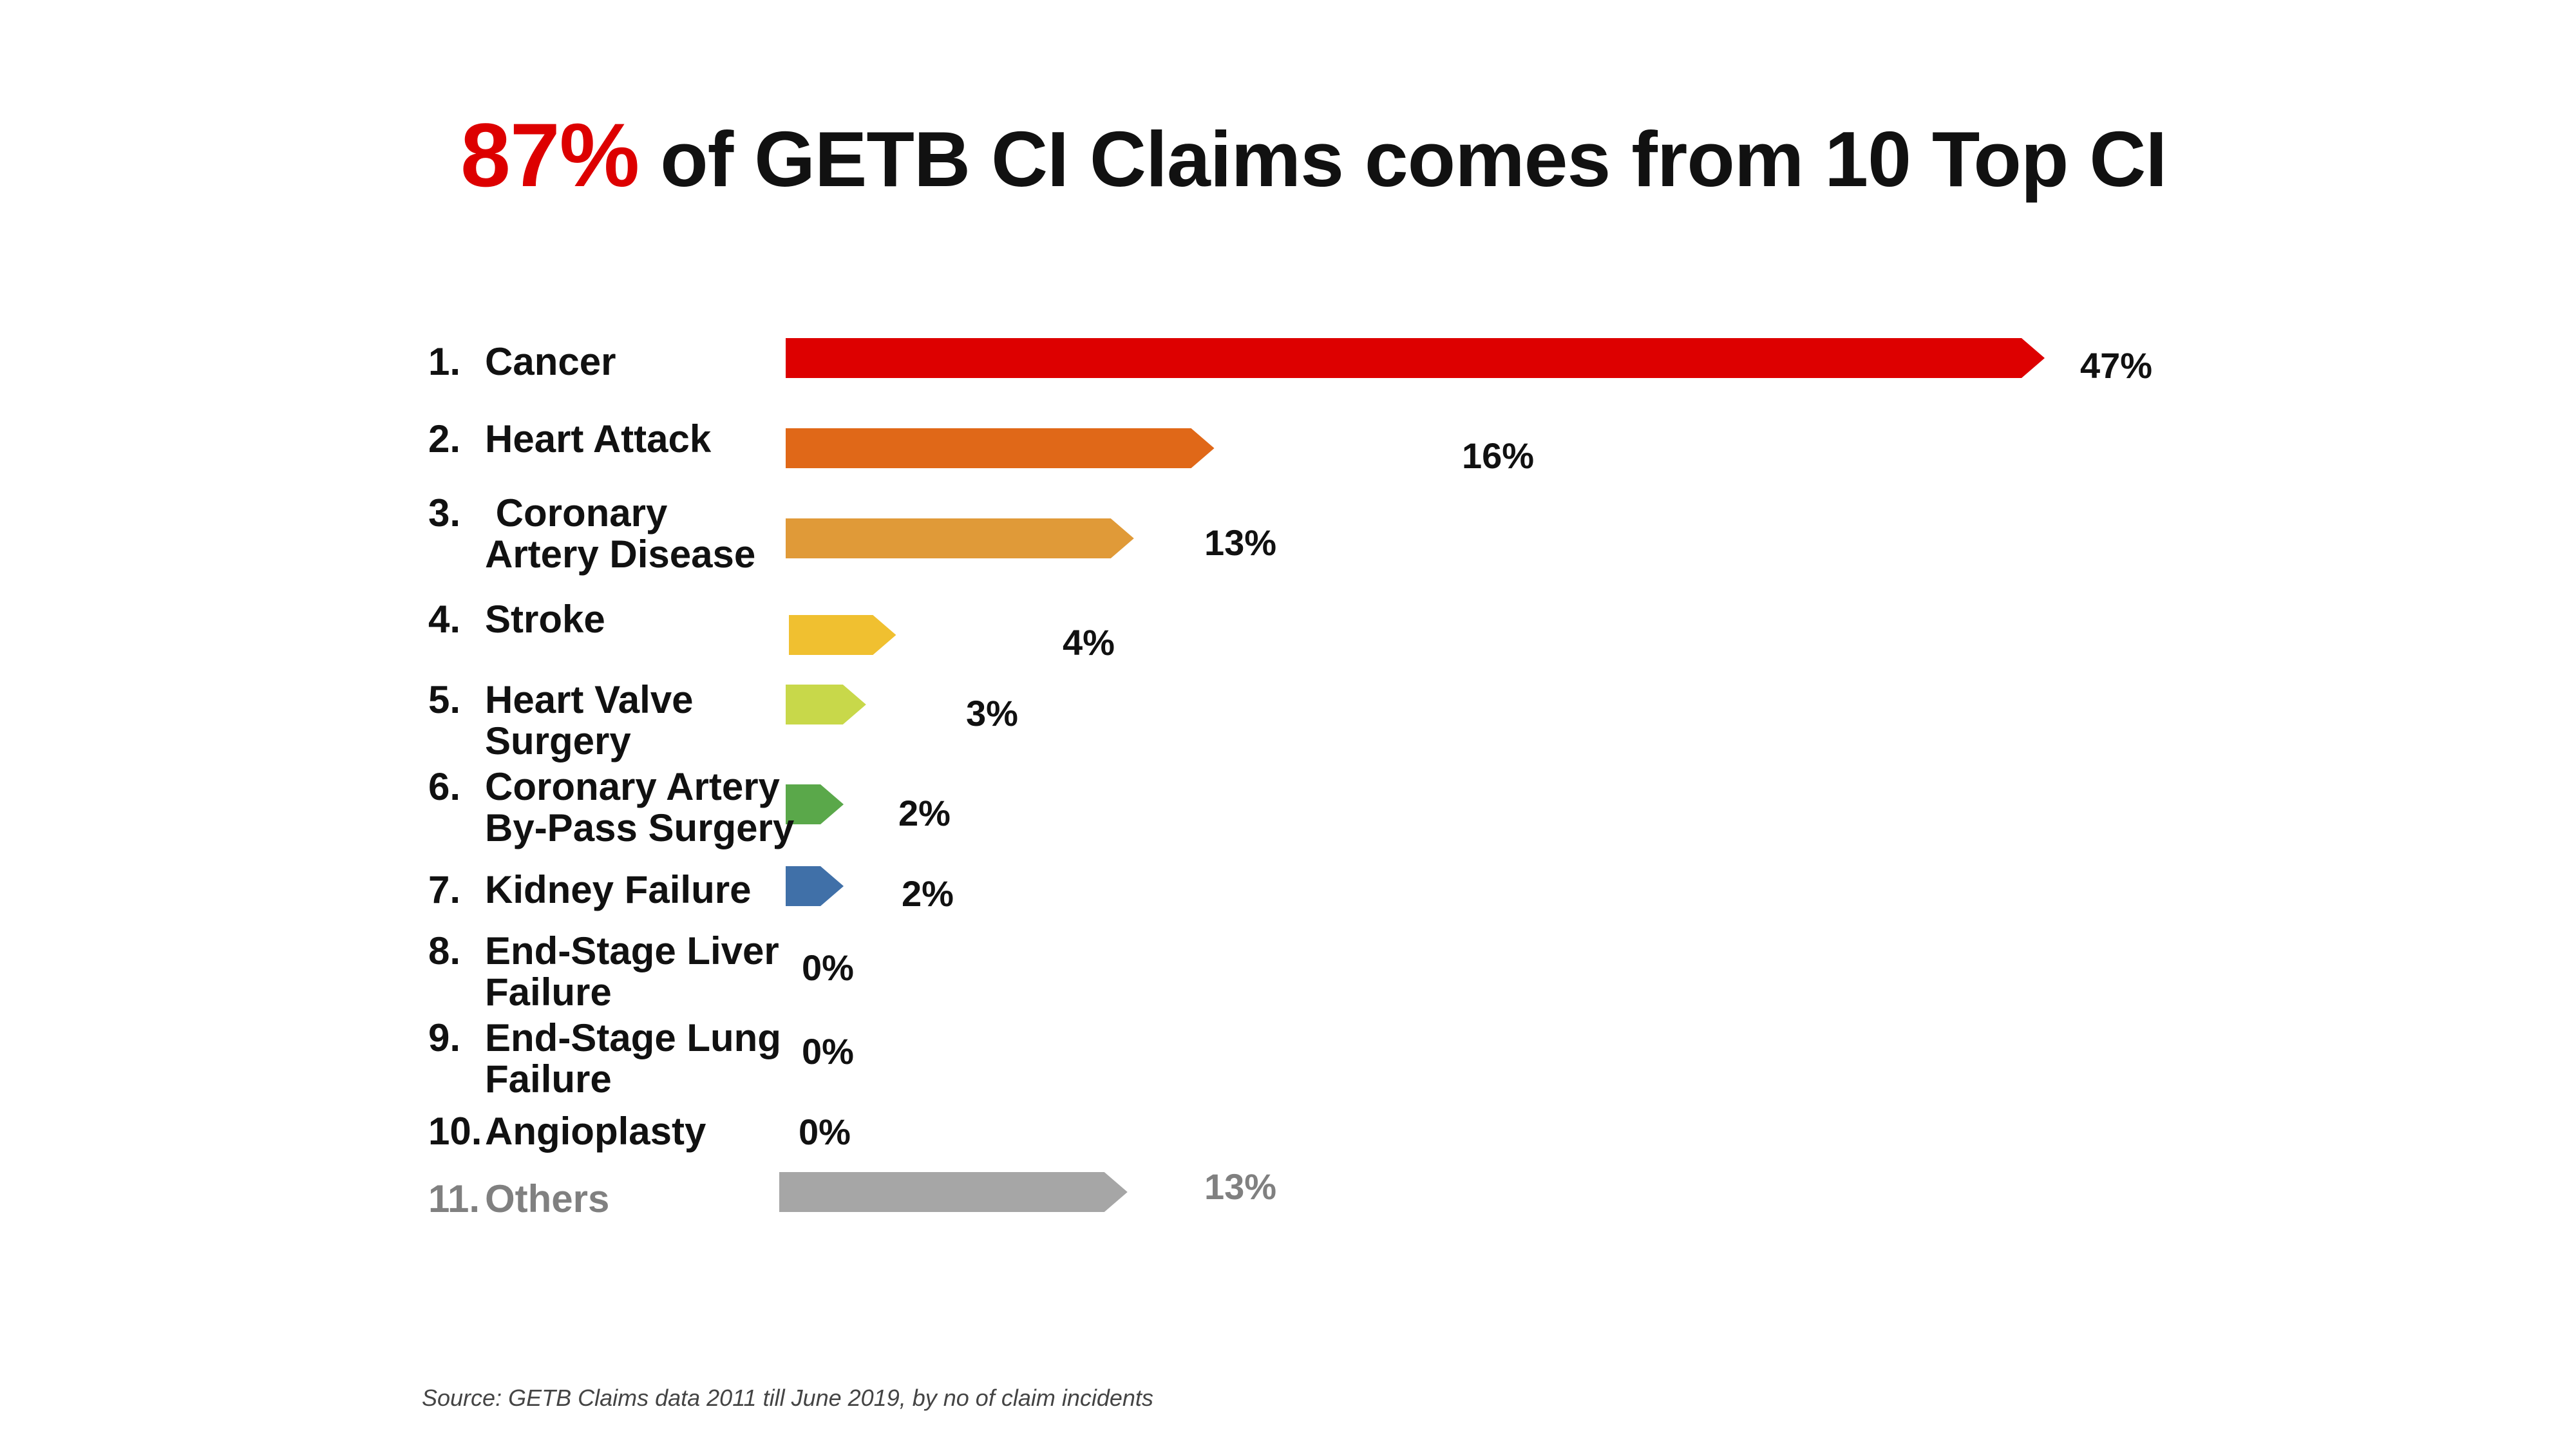  Describe the element at coordinates (619, 889) in the screenshot. I see `category-name: Kidney Failure` at that location.